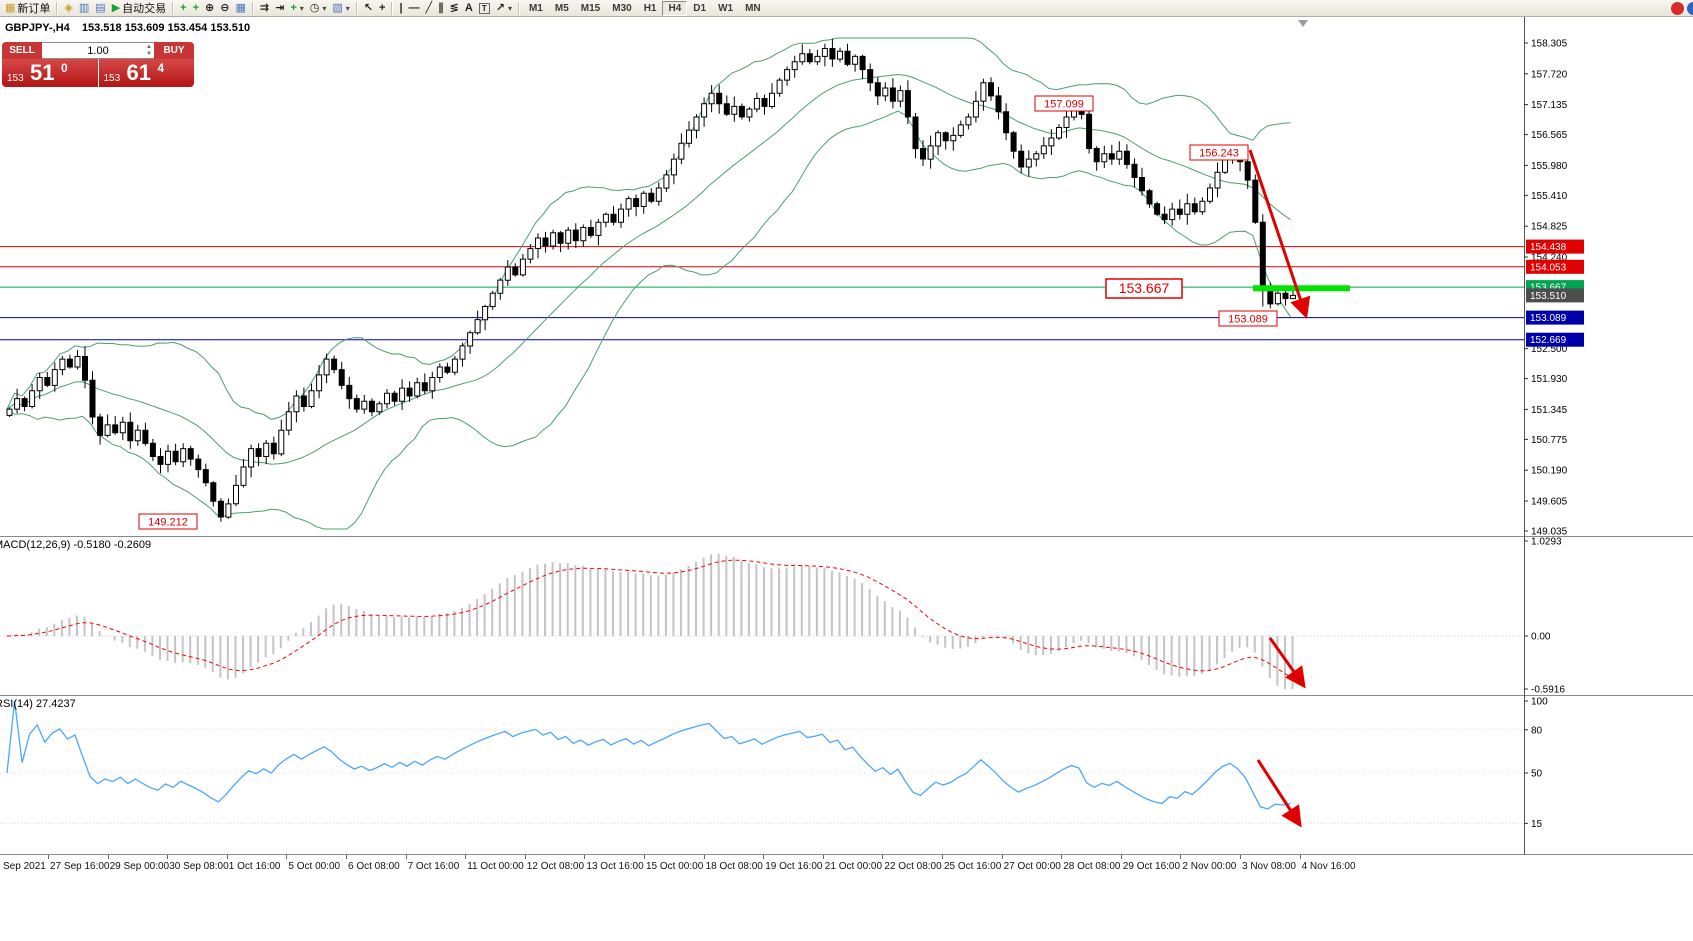 This screenshot has width=1693, height=941. What do you see at coordinates (794, 866) in the screenshot?
I see `time-axis-label: 19 Oct 16:00` at bounding box center [794, 866].